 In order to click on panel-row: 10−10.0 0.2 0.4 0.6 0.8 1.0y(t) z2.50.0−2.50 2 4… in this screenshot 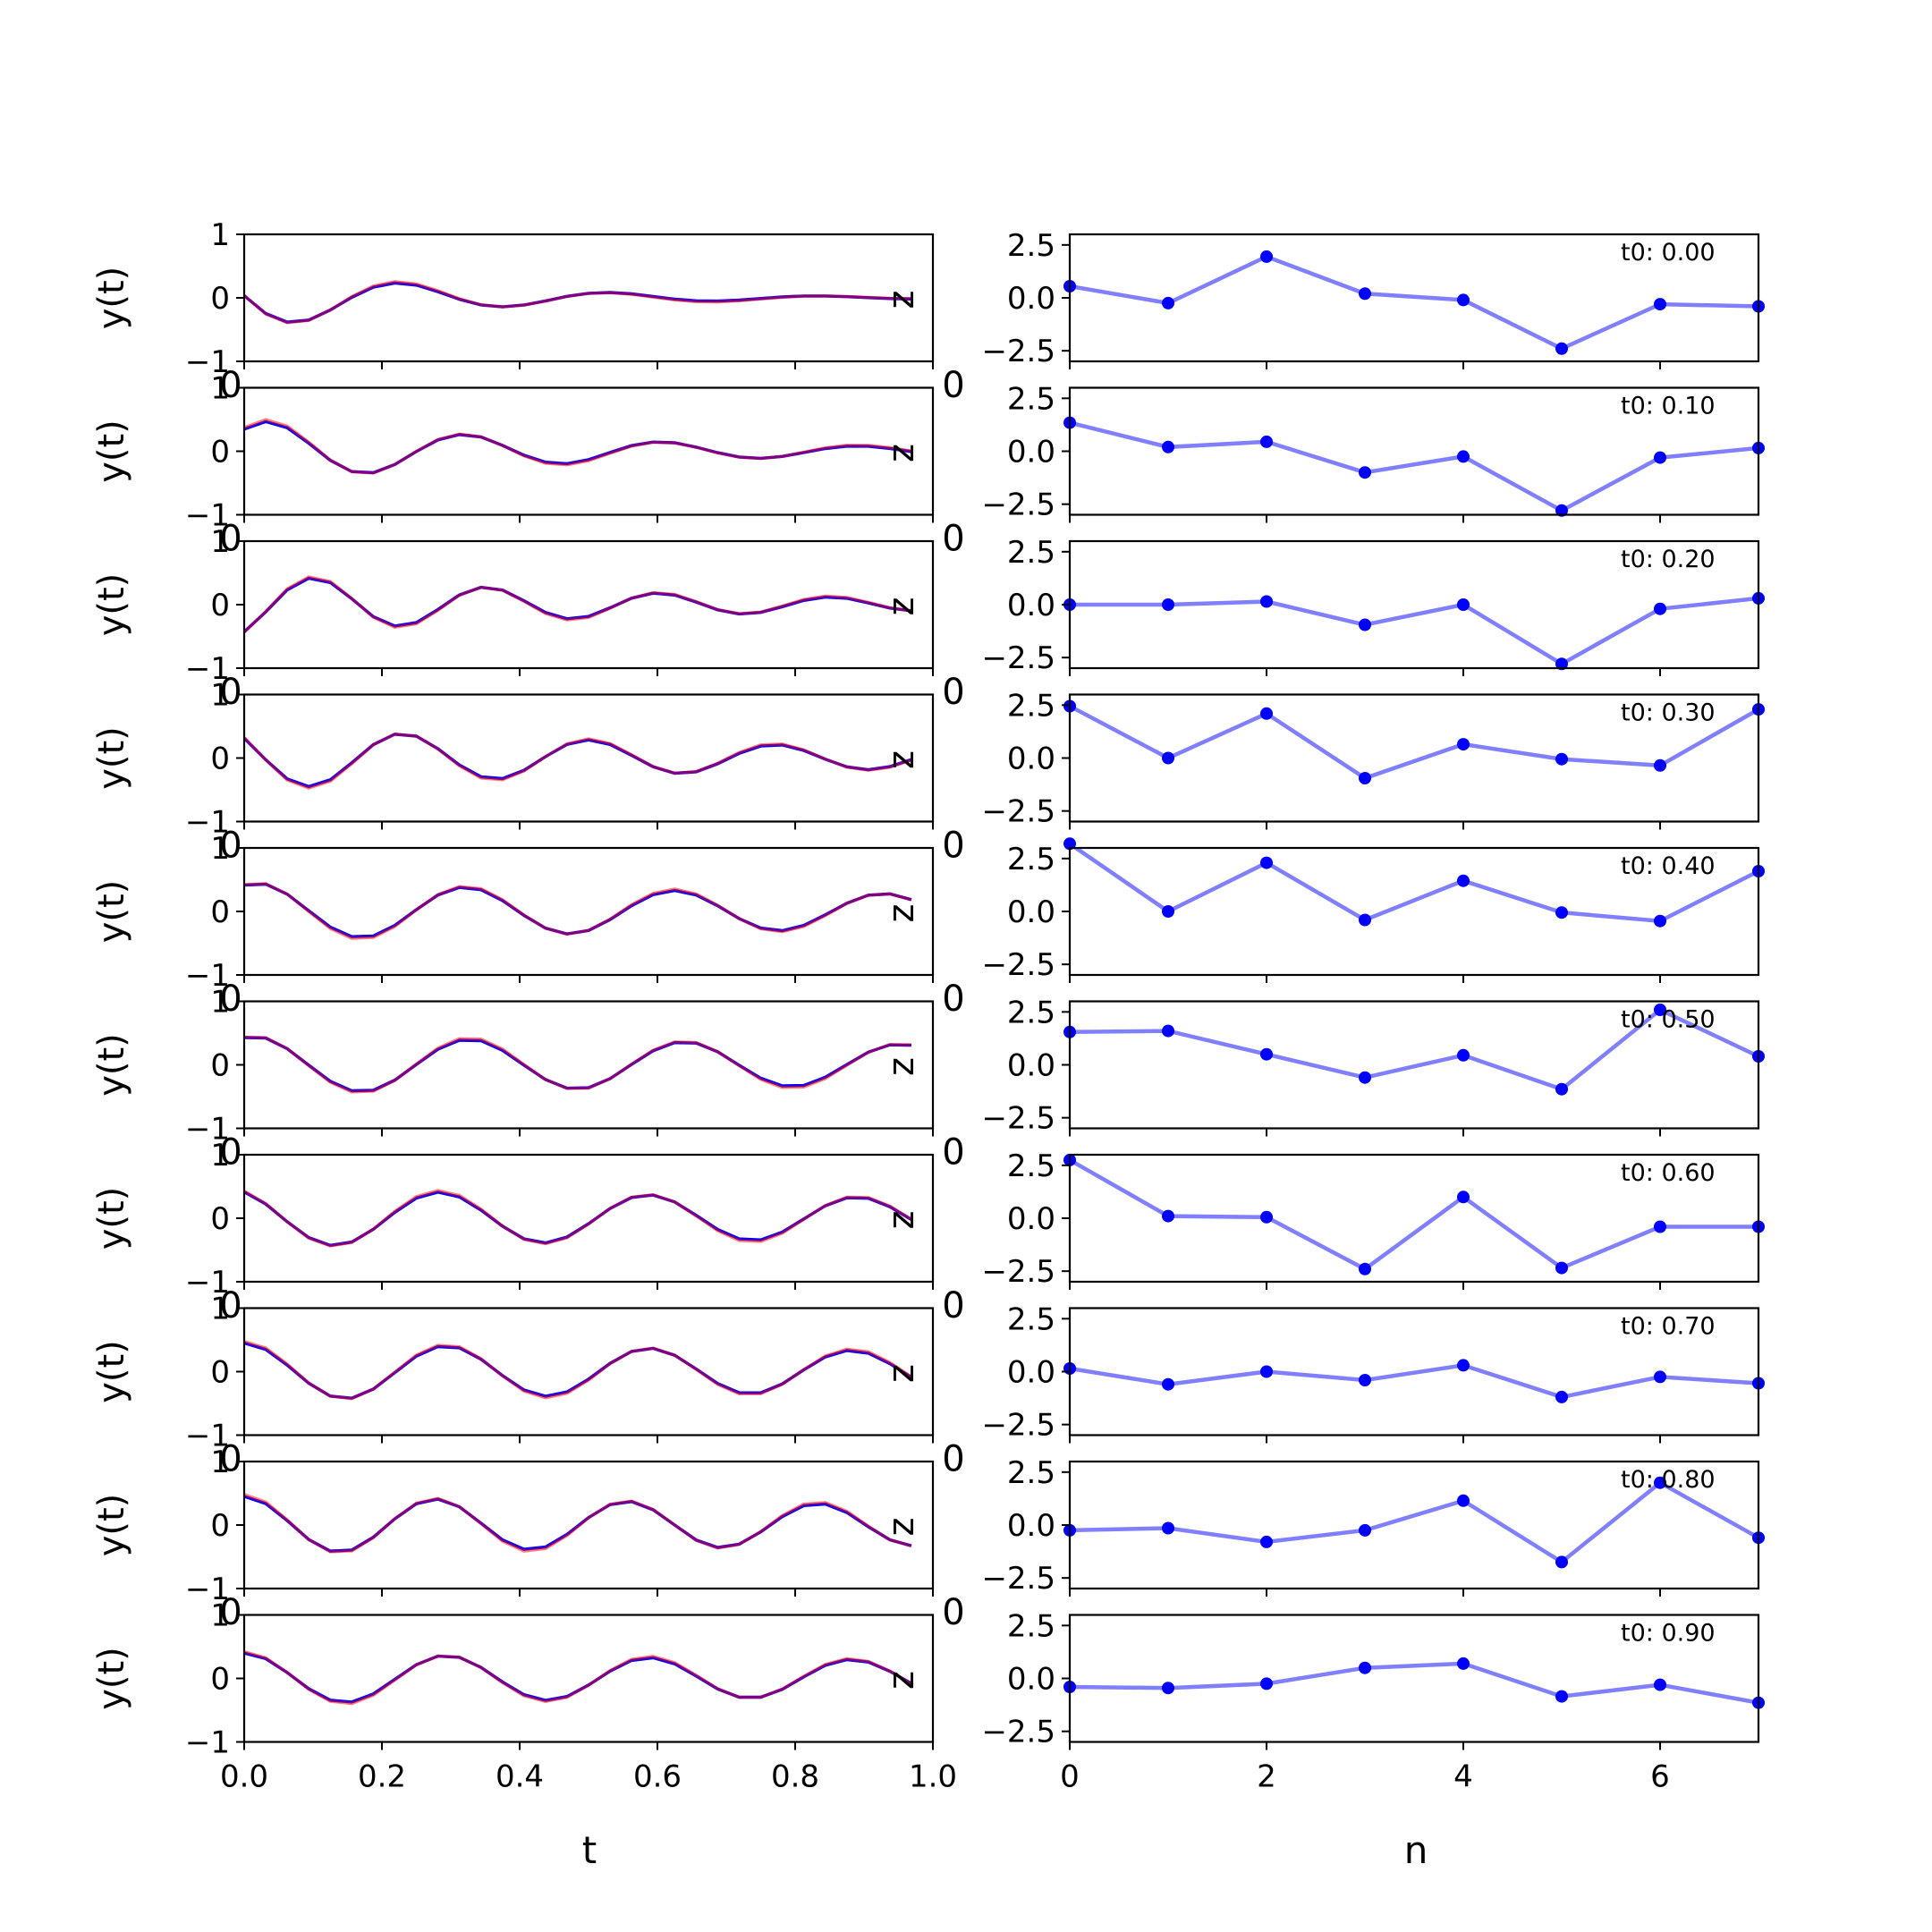, I will do `click(928, 1696)`.